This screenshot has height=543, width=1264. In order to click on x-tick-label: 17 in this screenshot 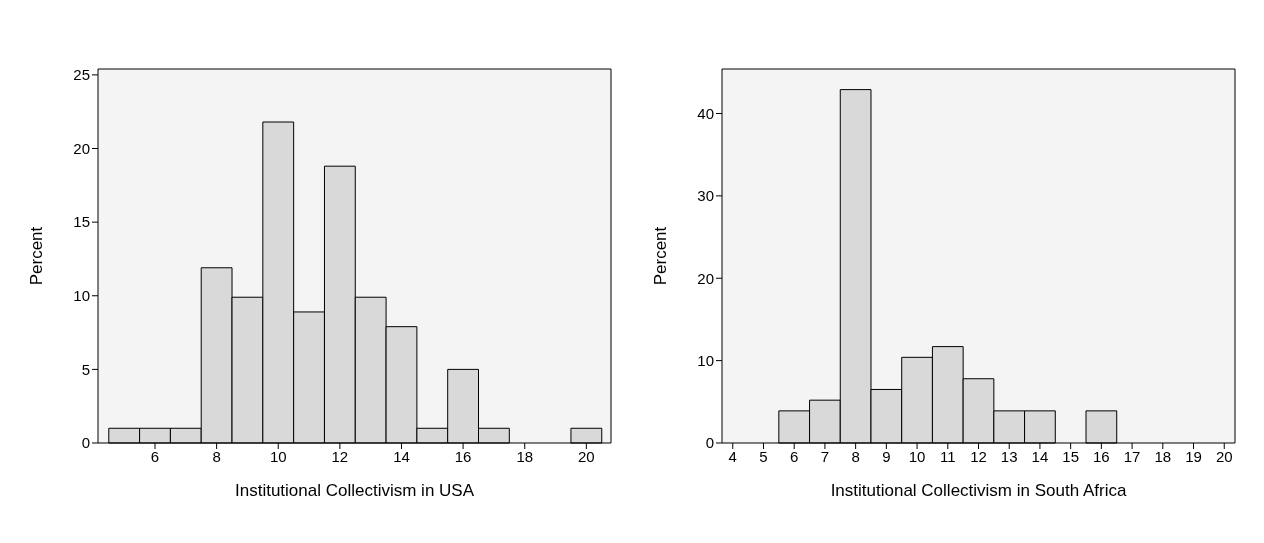, I will do `click(1132, 456)`.